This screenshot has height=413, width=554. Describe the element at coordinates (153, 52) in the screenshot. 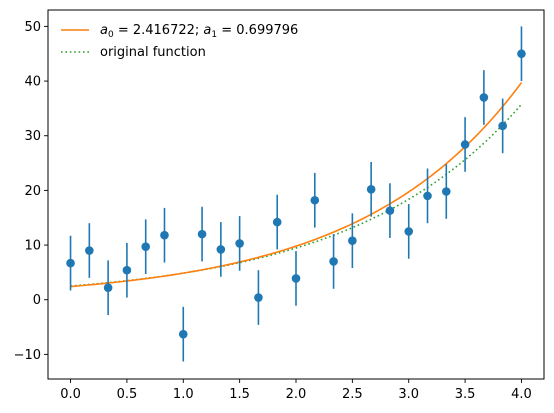

I see `legend-original-label: original function` at that location.